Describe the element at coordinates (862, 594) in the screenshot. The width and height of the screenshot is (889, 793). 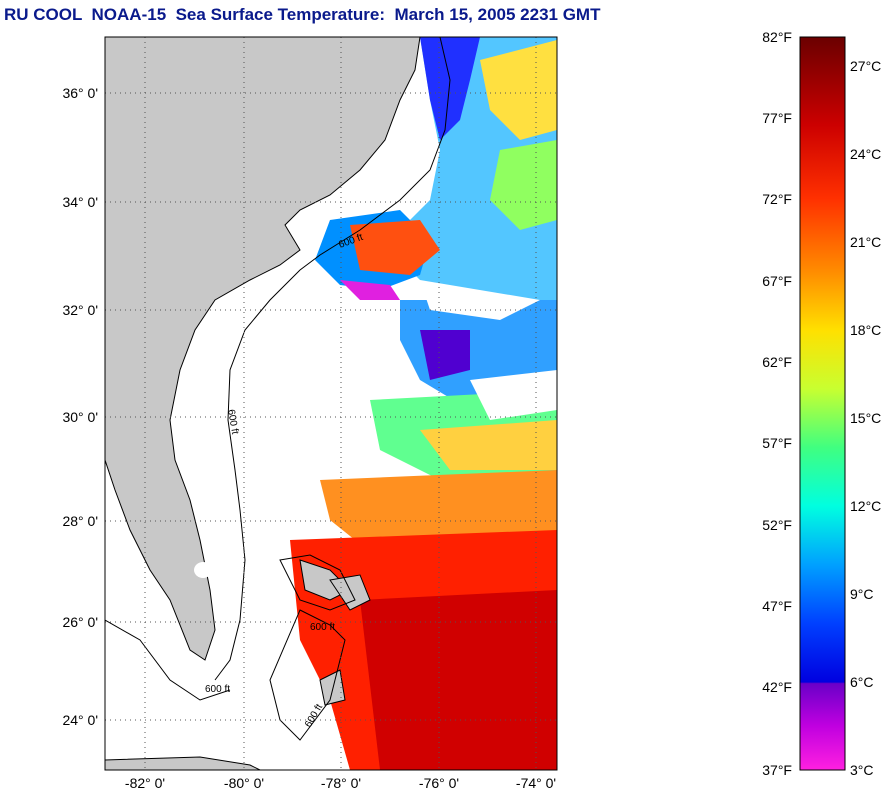
I see `colorbar-c-label: 9°C` at that location.